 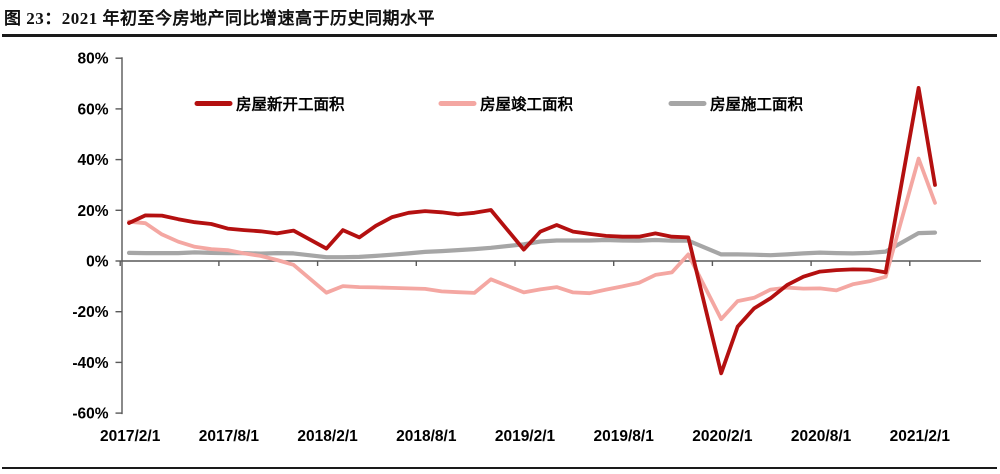 I want to click on legend-item-completions: 房屋竣工面积, so click(x=506, y=104).